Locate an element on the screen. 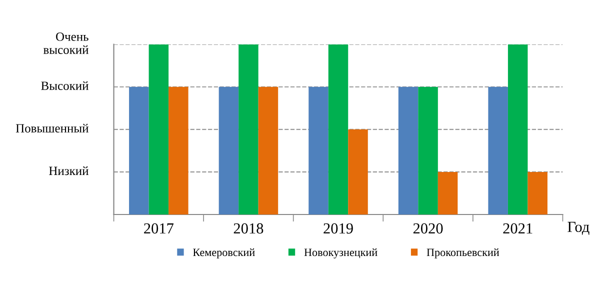 This screenshot has height=286, width=615. ref-line-label: Высокий is located at coordinates (64, 85).